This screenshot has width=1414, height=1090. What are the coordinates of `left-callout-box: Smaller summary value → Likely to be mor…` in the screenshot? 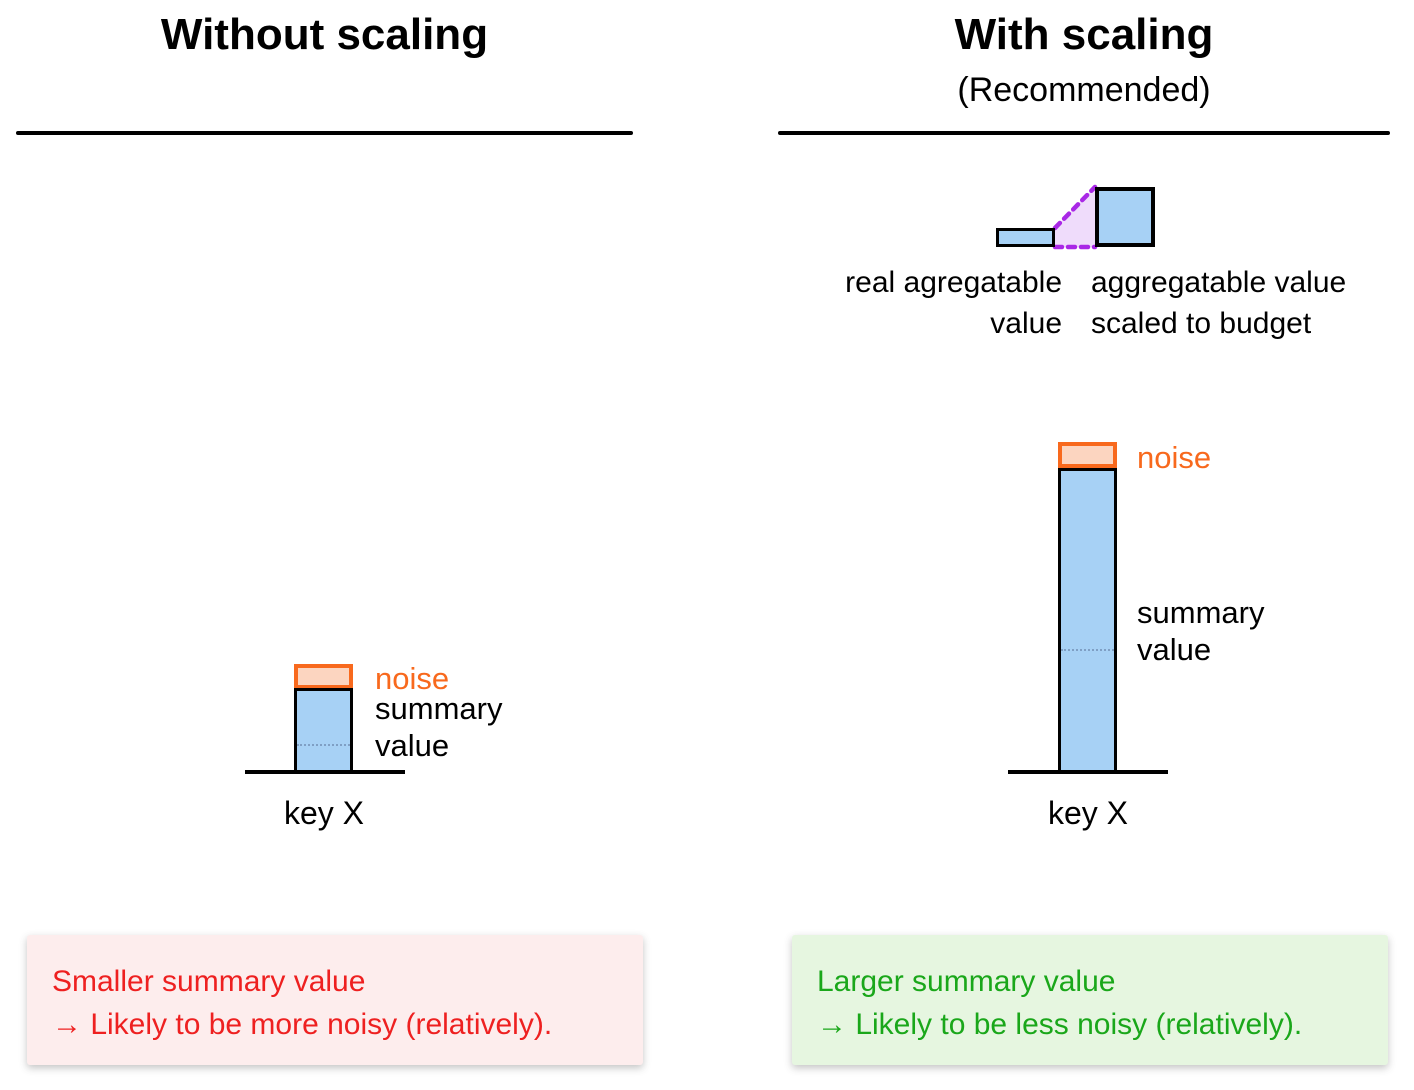 It's located at (335, 1000).